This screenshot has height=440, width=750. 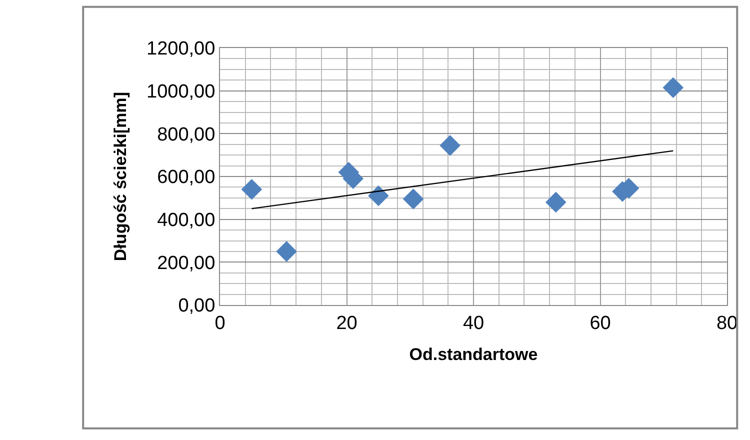 What do you see at coordinates (473, 323) in the screenshot?
I see `x-tick-label: 40` at bounding box center [473, 323].